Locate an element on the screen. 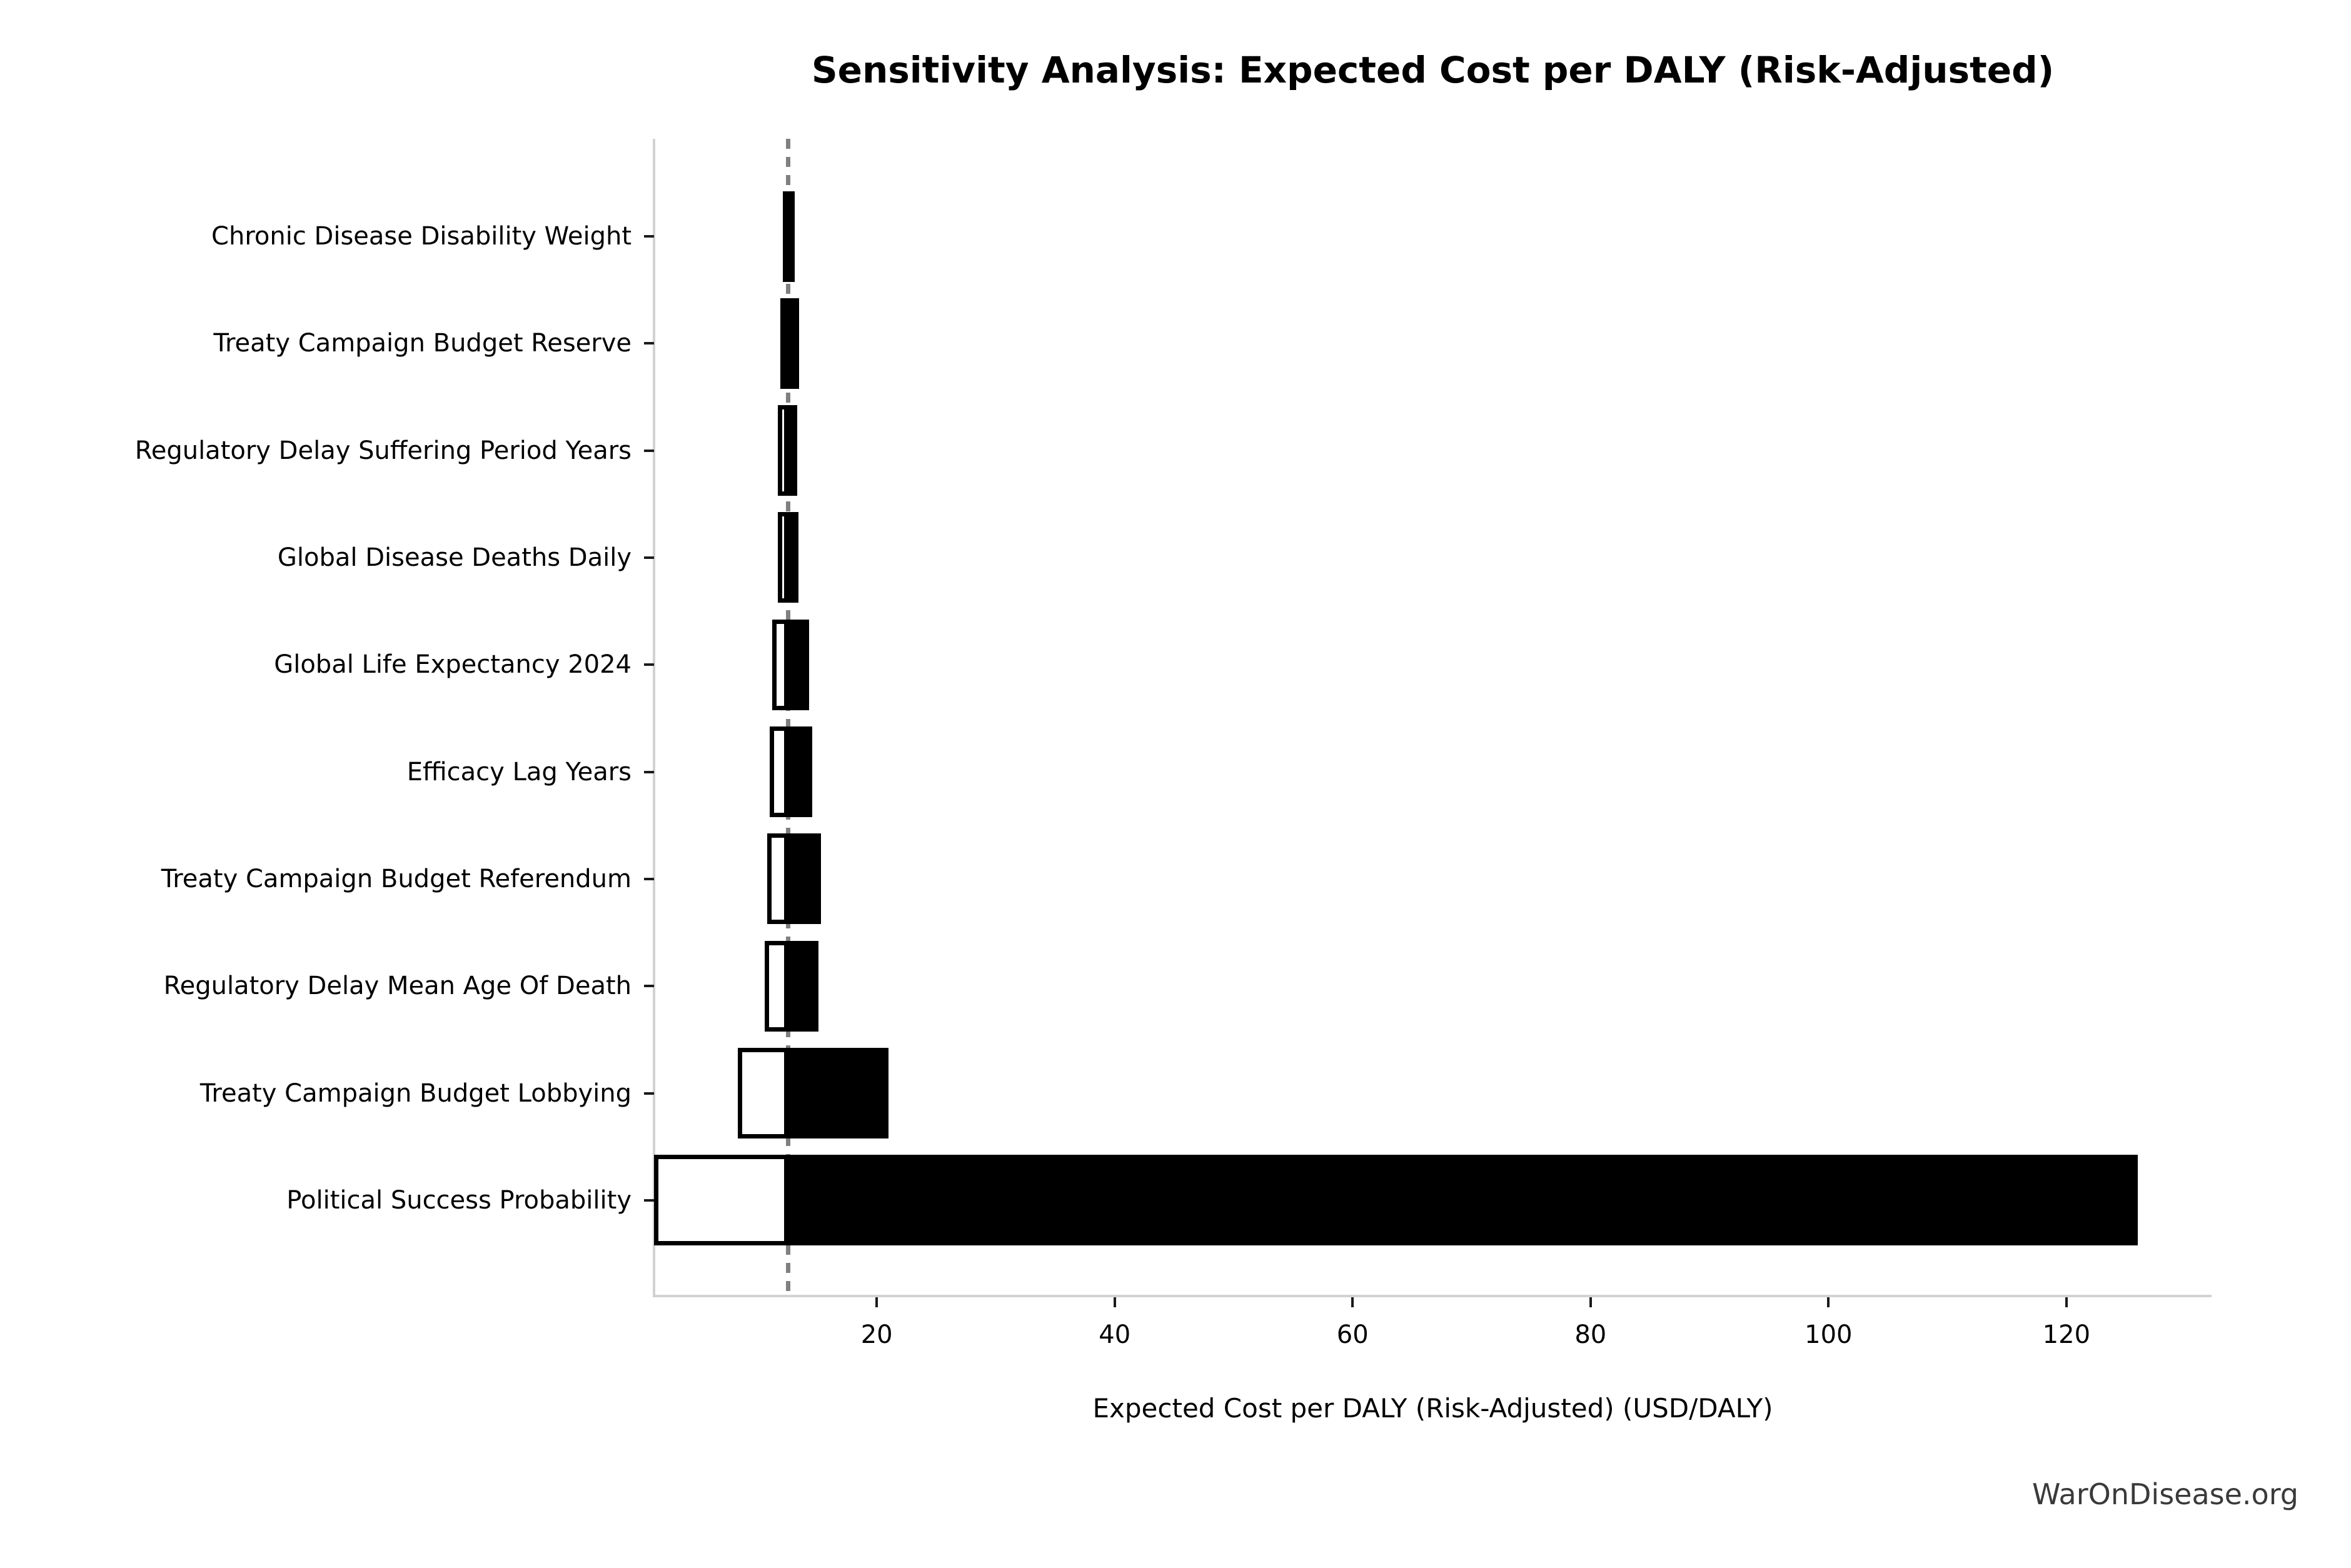 The width and height of the screenshot is (2351, 1568). y-axis-label: Political Success Probability is located at coordinates (459, 1200).